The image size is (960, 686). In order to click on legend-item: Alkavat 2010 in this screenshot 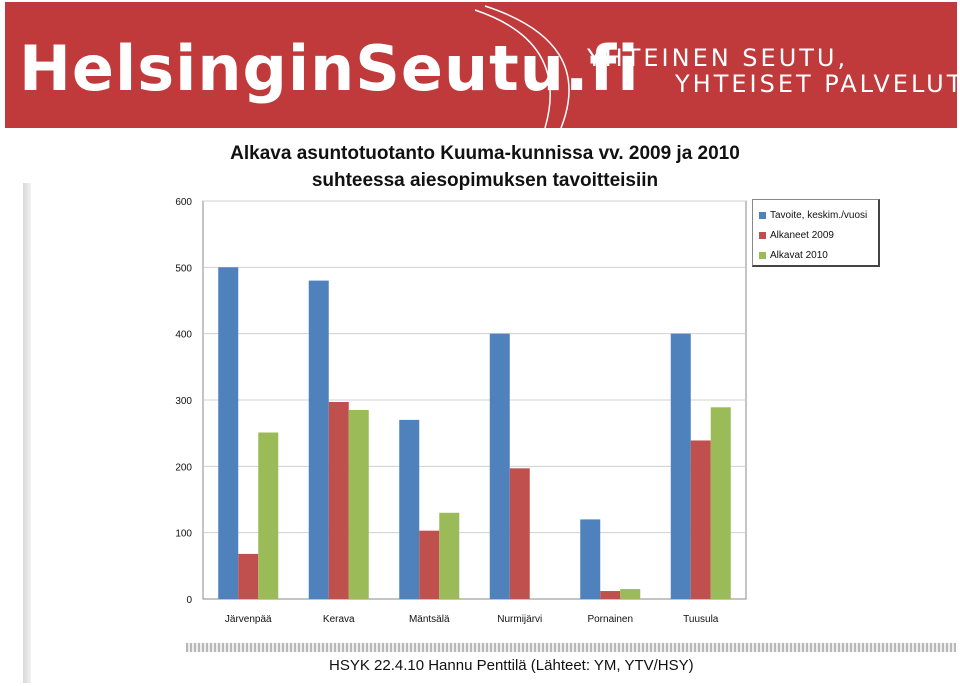, I will do `click(793, 253)`.